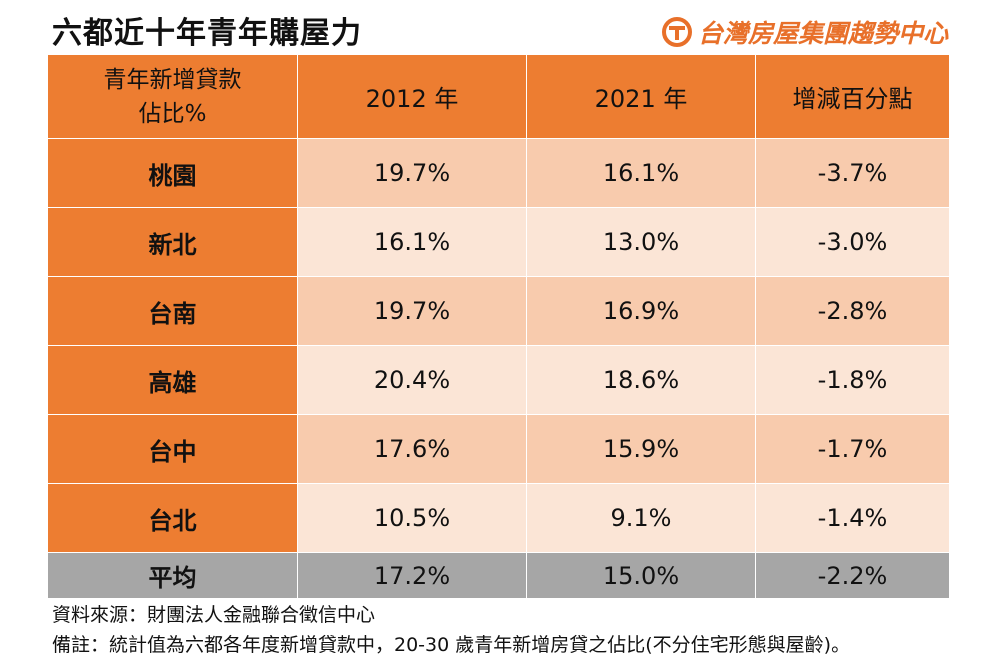 This screenshot has height=667, width=1000. Describe the element at coordinates (641, 449) in the screenshot. I see `value-2021: 15.9%` at that location.